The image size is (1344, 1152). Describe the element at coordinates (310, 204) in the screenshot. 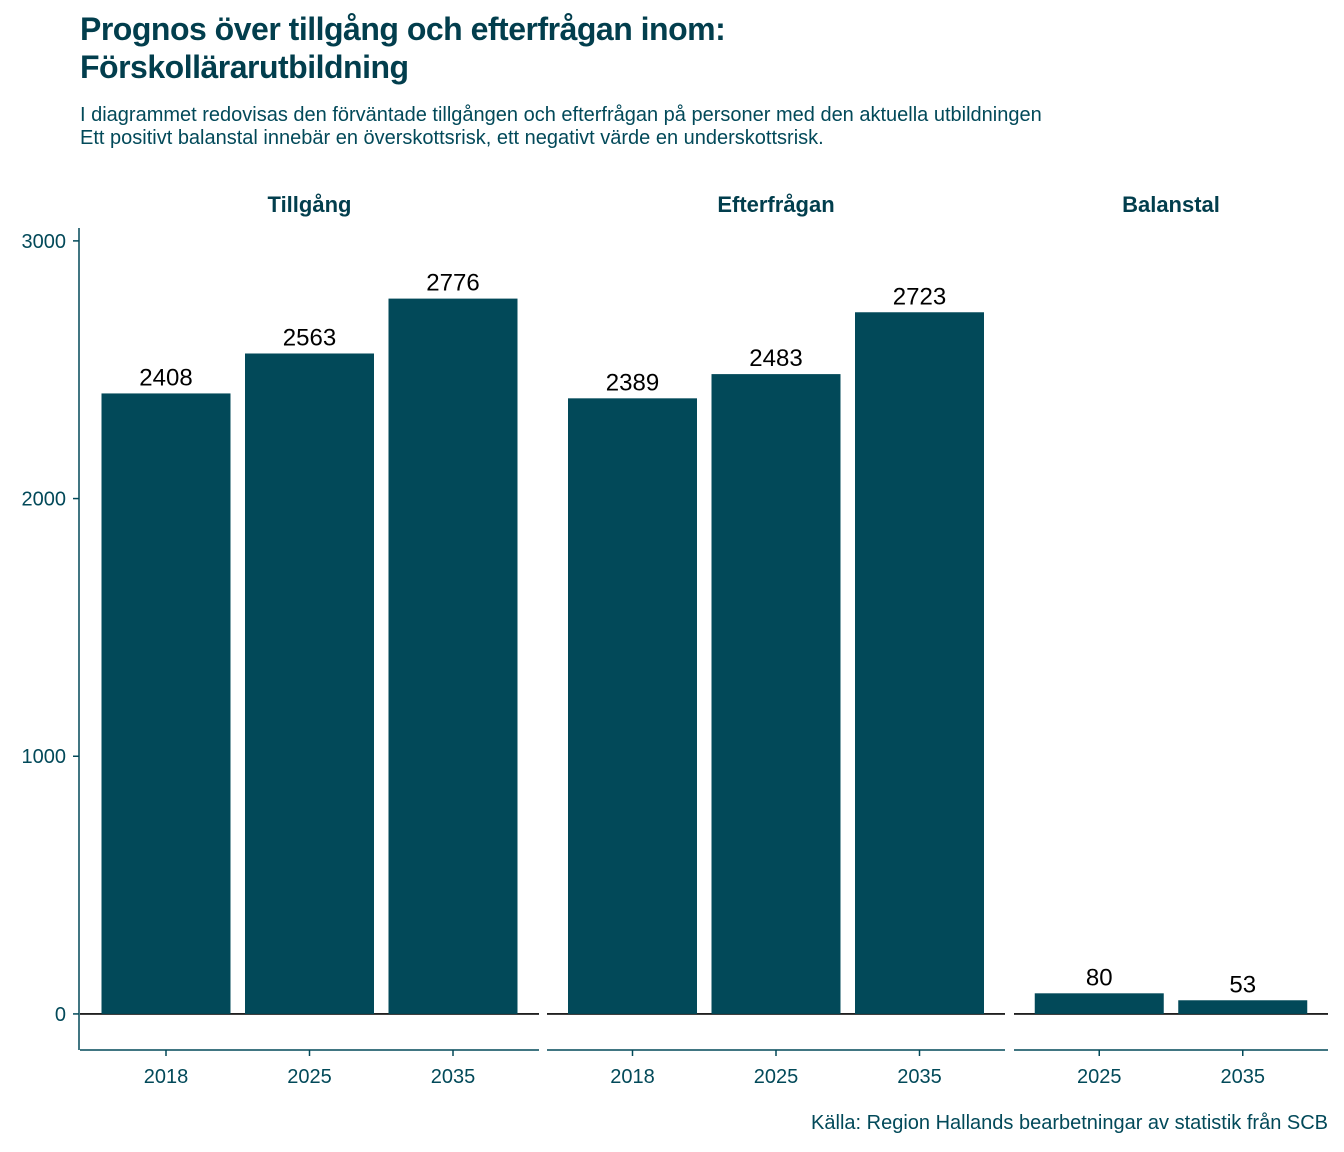

I see `facet-label-1: Tillgång` at that location.